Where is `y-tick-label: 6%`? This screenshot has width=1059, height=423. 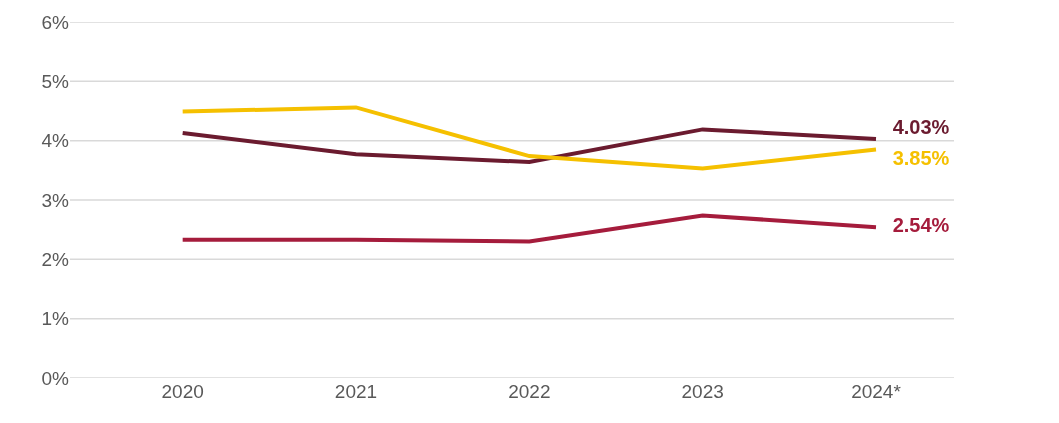 y-tick-label: 6% is located at coordinates (55, 22).